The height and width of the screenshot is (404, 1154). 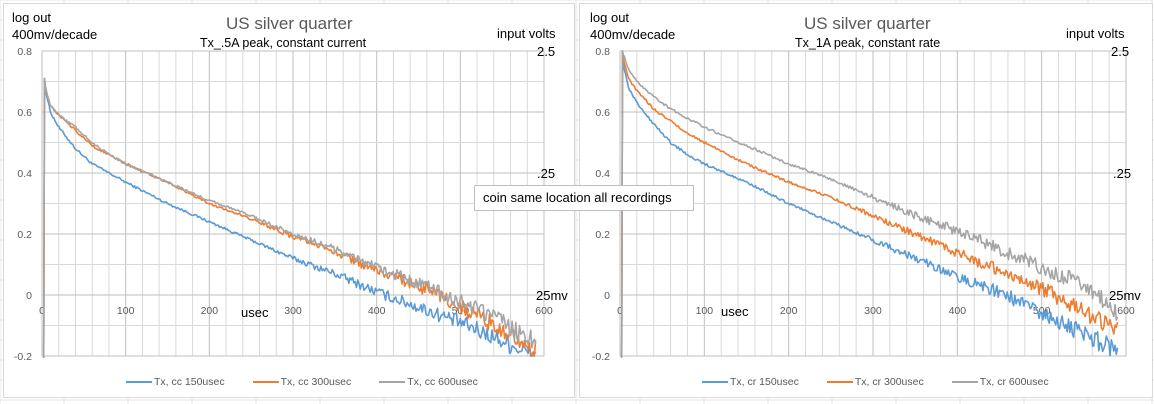 I want to click on legend-item-series1: Tx, cr 150usec, so click(x=750, y=382).